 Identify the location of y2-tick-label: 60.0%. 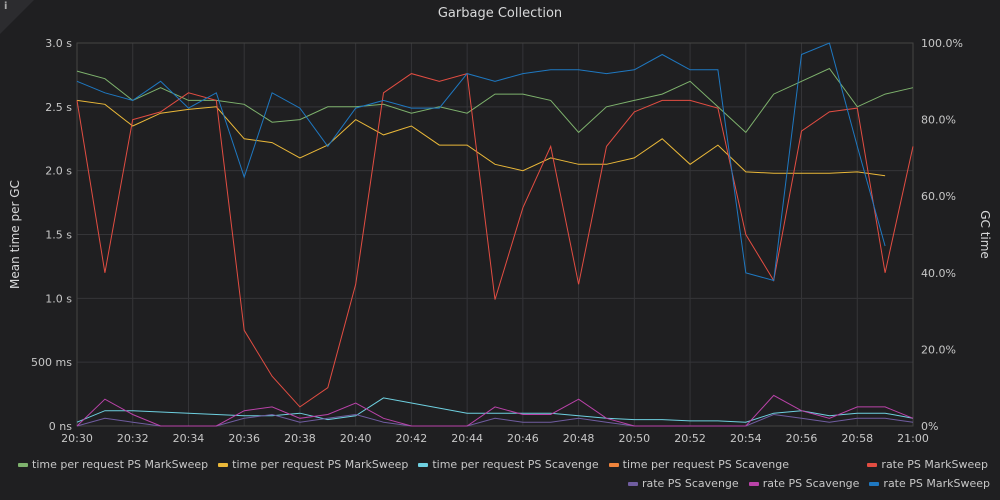
(938, 196).